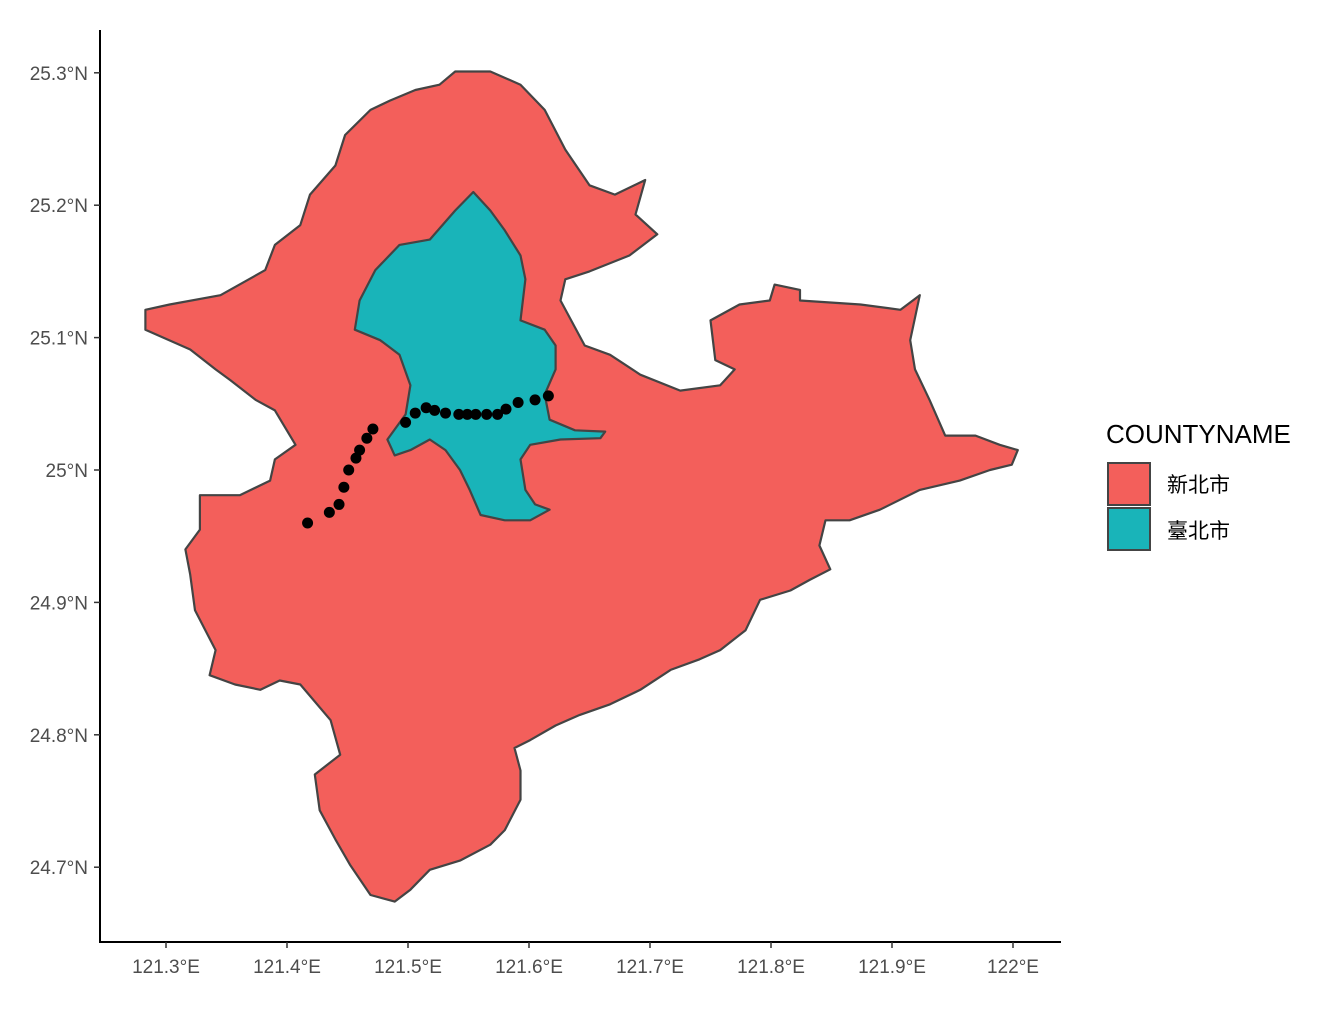 This screenshot has height=1013, width=1344. Describe the element at coordinates (59, 603) in the screenshot. I see `y-tick-label: 24.9°N` at that location.